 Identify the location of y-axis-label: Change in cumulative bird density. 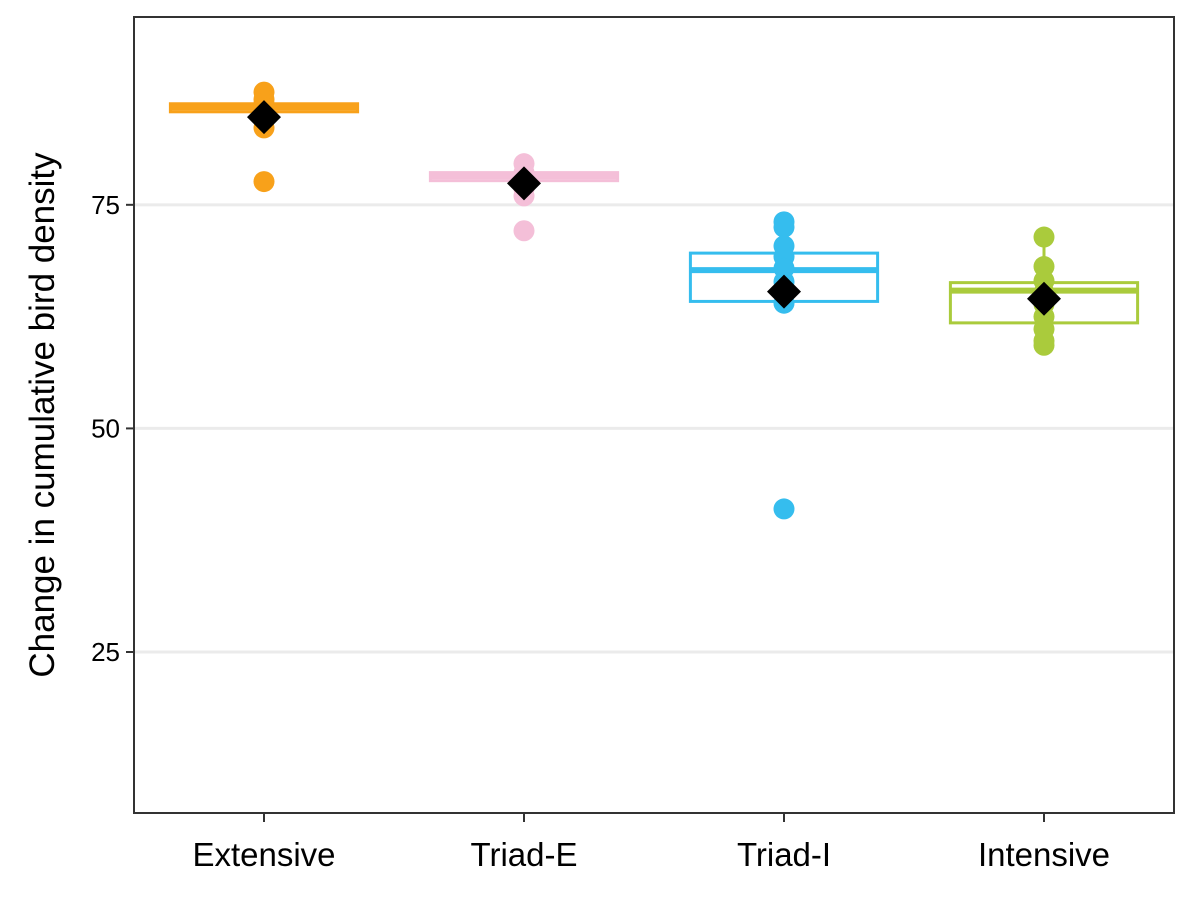
(42, 415).